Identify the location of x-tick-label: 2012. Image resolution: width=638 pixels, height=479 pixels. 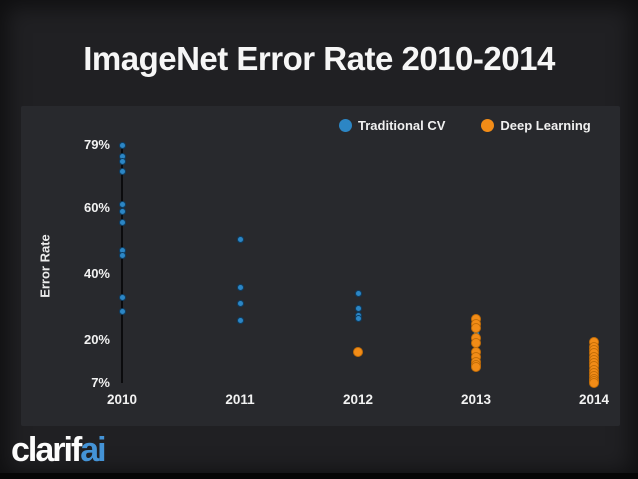
(358, 399).